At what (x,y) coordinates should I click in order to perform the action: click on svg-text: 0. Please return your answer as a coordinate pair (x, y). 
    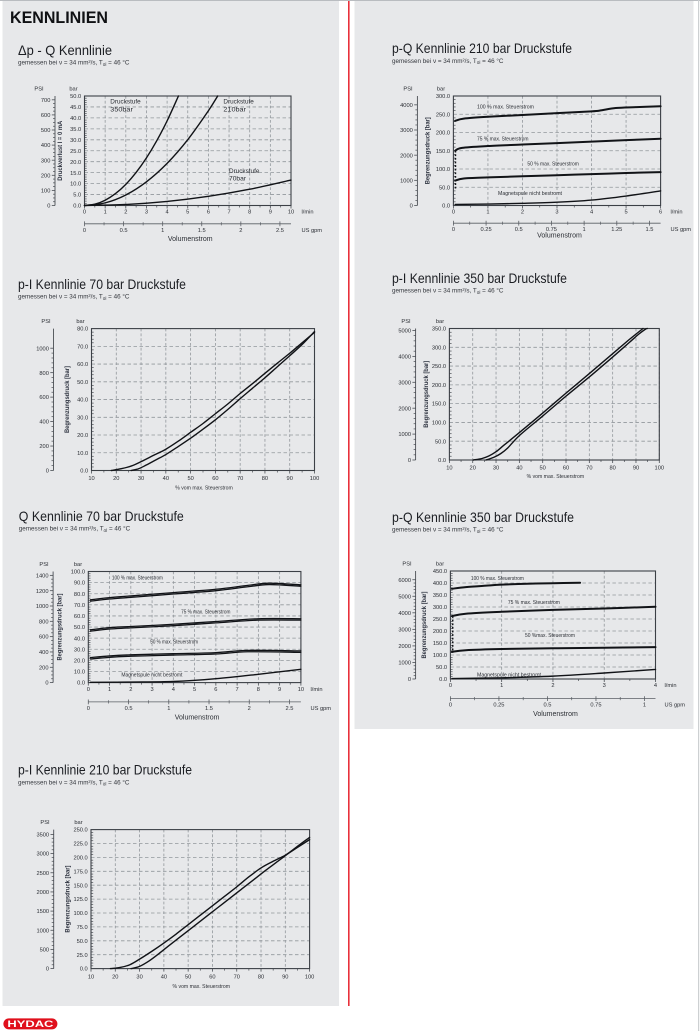
    Looking at the image, I should click on (48, 207).